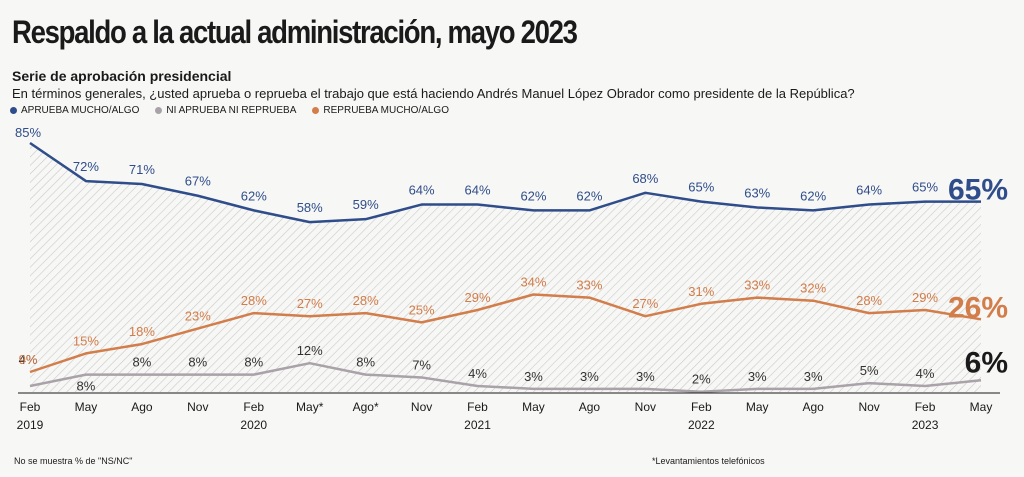 Image resolution: width=1024 pixels, height=477 pixels. Describe the element at coordinates (813, 195) in the screenshot. I see `data-label-aprueba-14: 62%` at that location.